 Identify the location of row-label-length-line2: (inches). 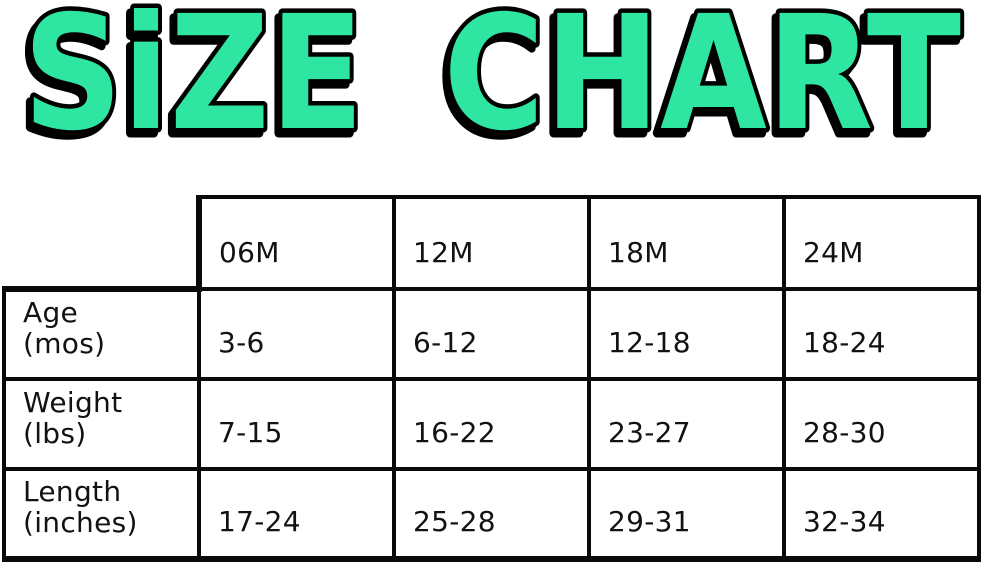
(80, 522).